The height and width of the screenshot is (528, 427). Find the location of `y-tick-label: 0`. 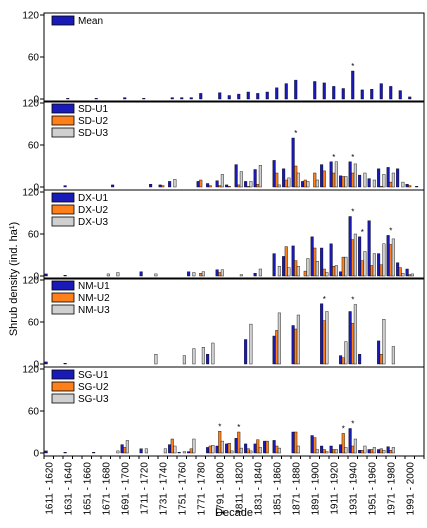

y-tick-label: 0 is located at coordinates (36, 188).